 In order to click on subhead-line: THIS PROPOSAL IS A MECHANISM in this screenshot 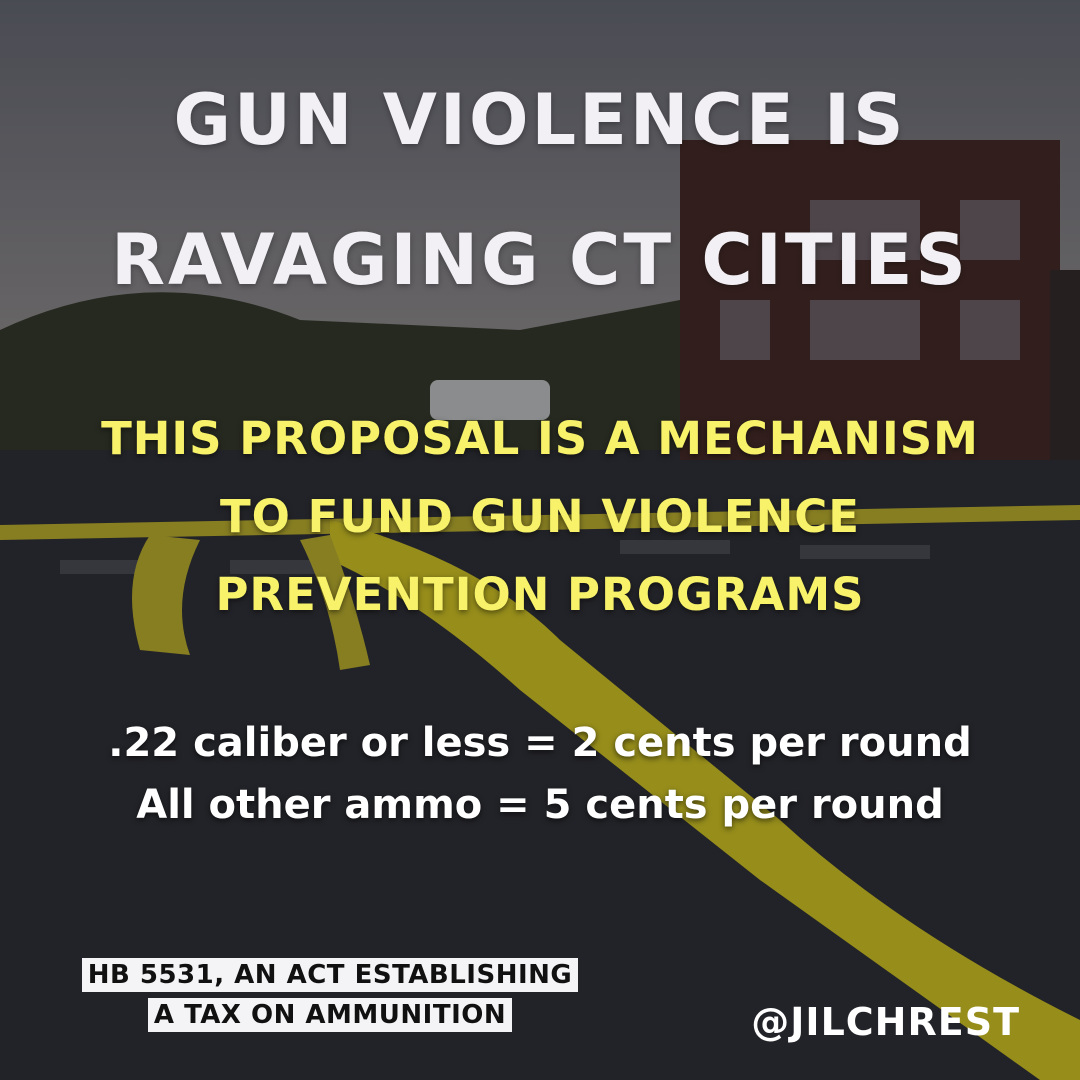, I will do `click(540, 438)`.